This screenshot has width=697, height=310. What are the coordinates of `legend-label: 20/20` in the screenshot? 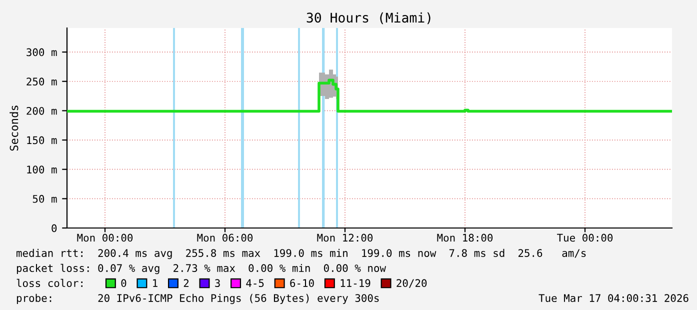 It's located at (411, 283).